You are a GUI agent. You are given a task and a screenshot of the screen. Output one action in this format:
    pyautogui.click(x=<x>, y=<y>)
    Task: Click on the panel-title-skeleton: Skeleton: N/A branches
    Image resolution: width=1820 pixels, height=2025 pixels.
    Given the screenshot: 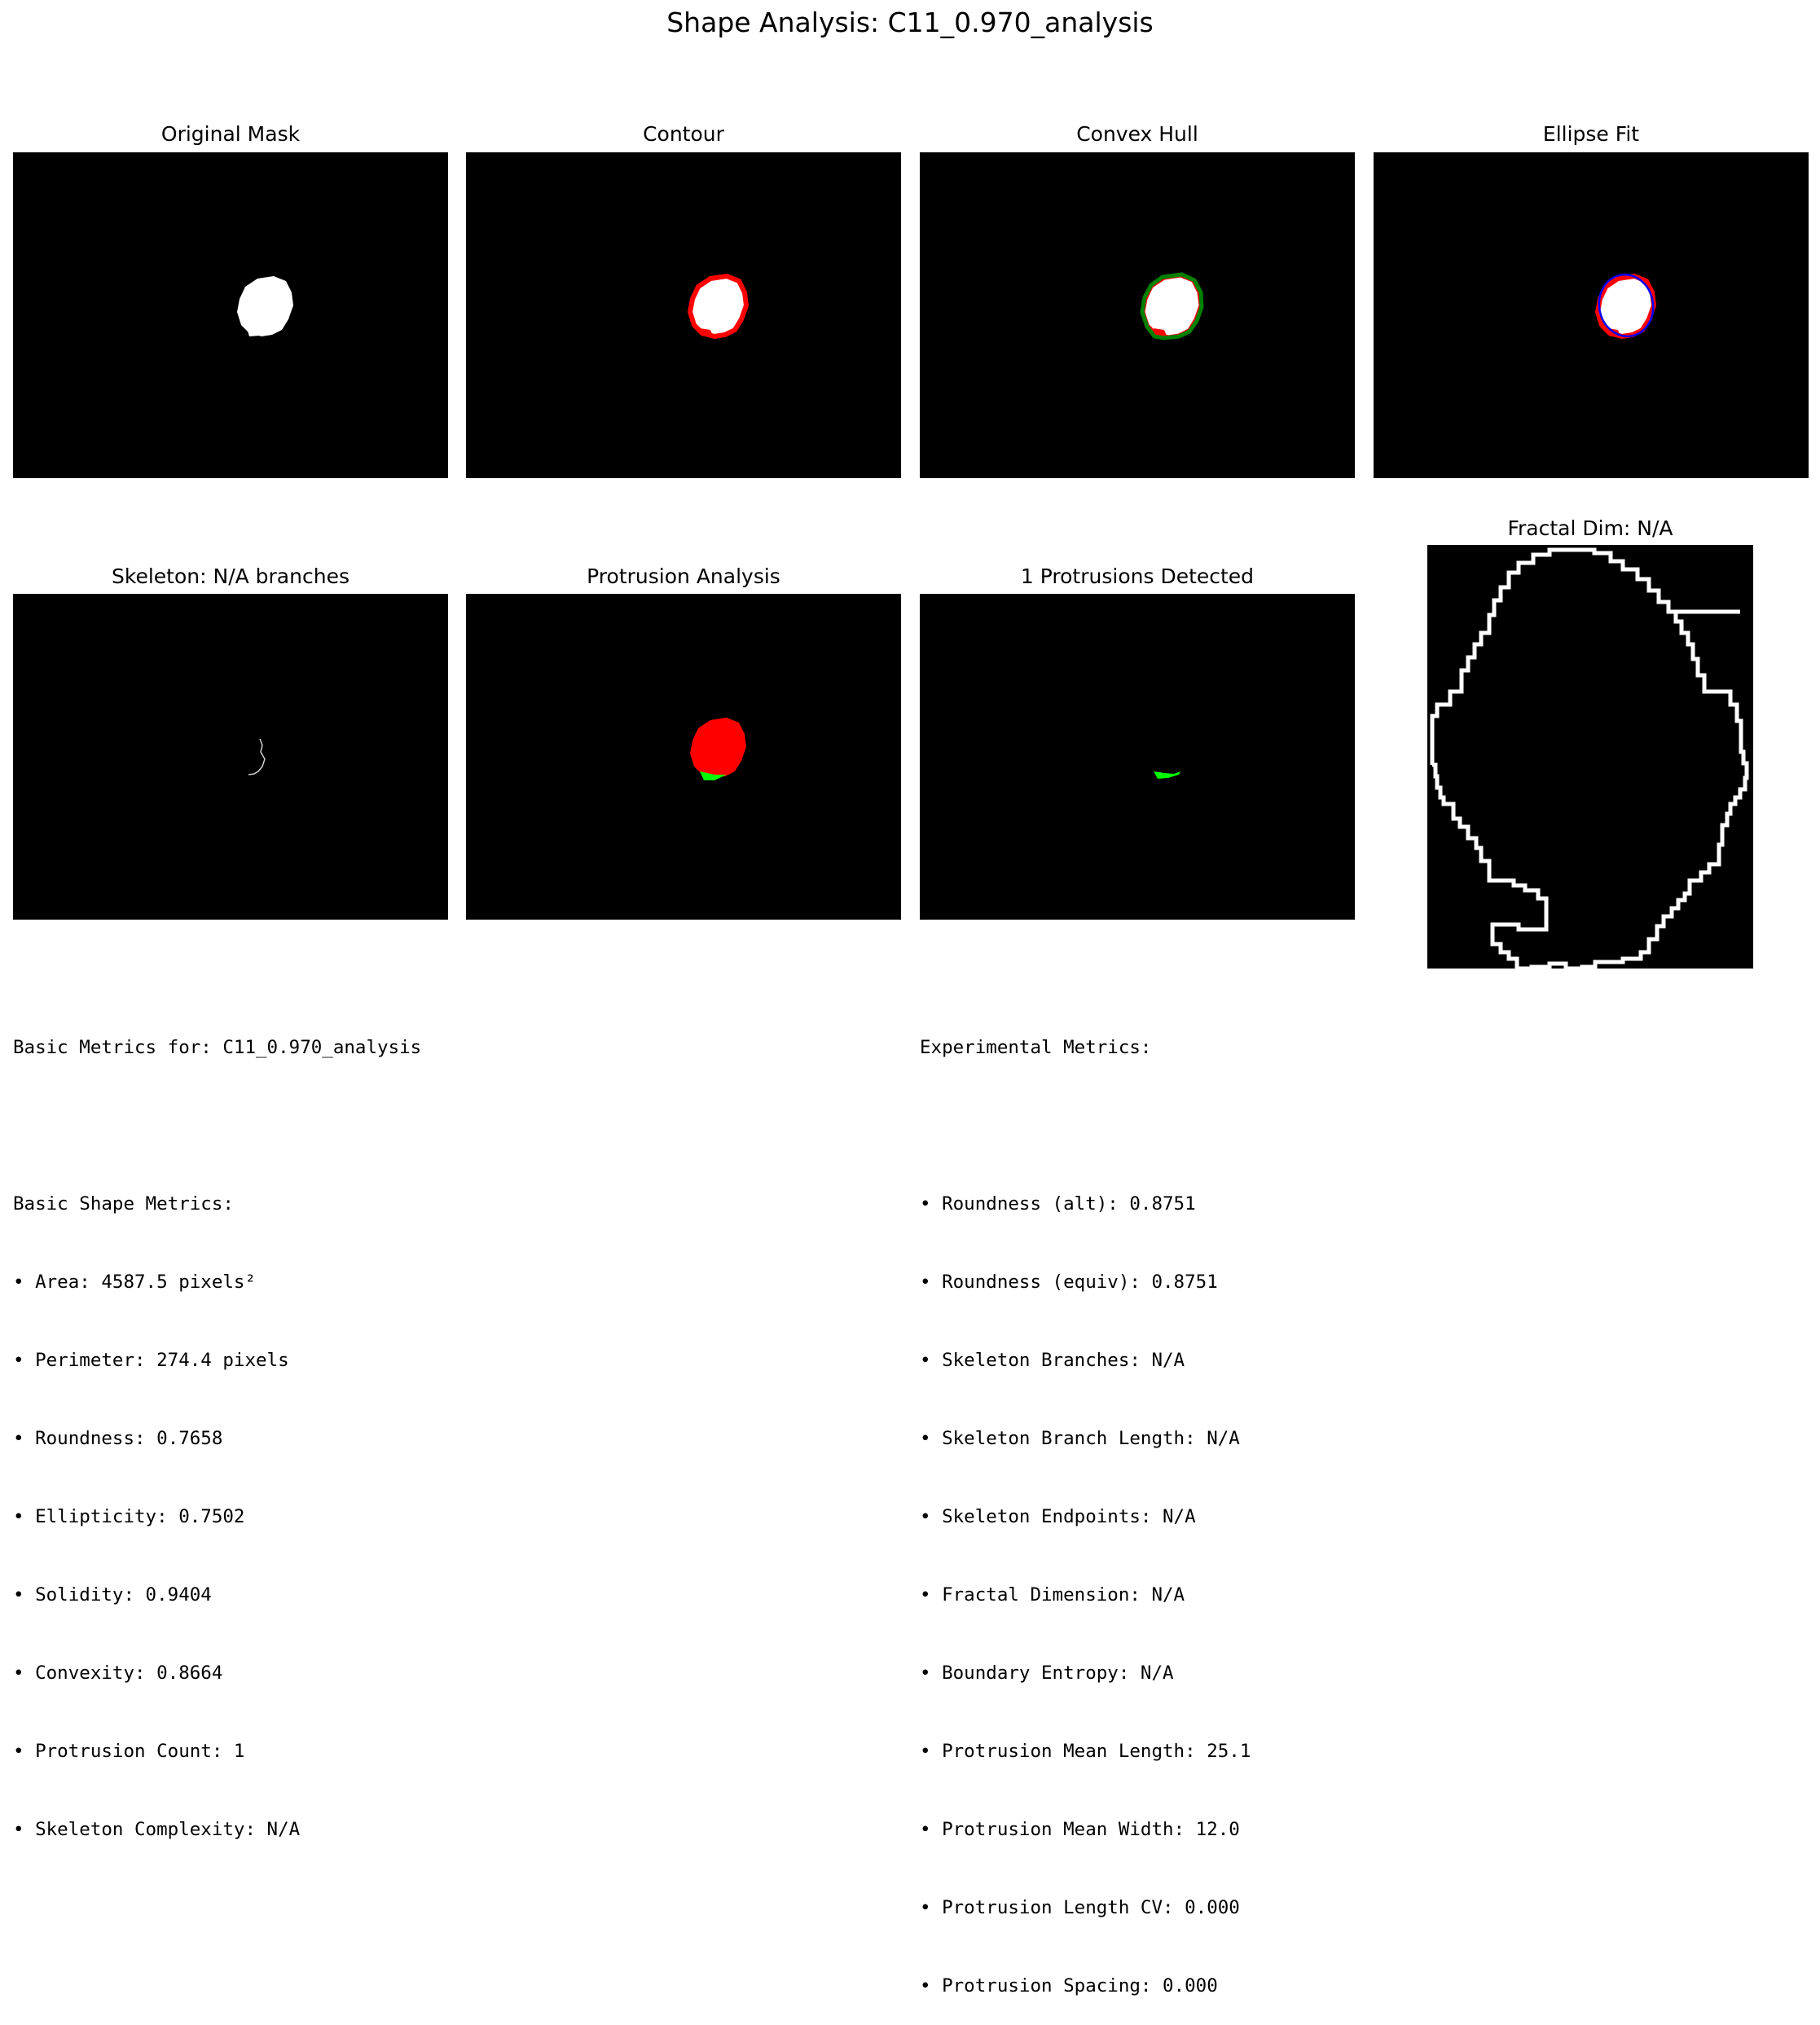 What is the action you would take?
    pyautogui.click(x=231, y=576)
    